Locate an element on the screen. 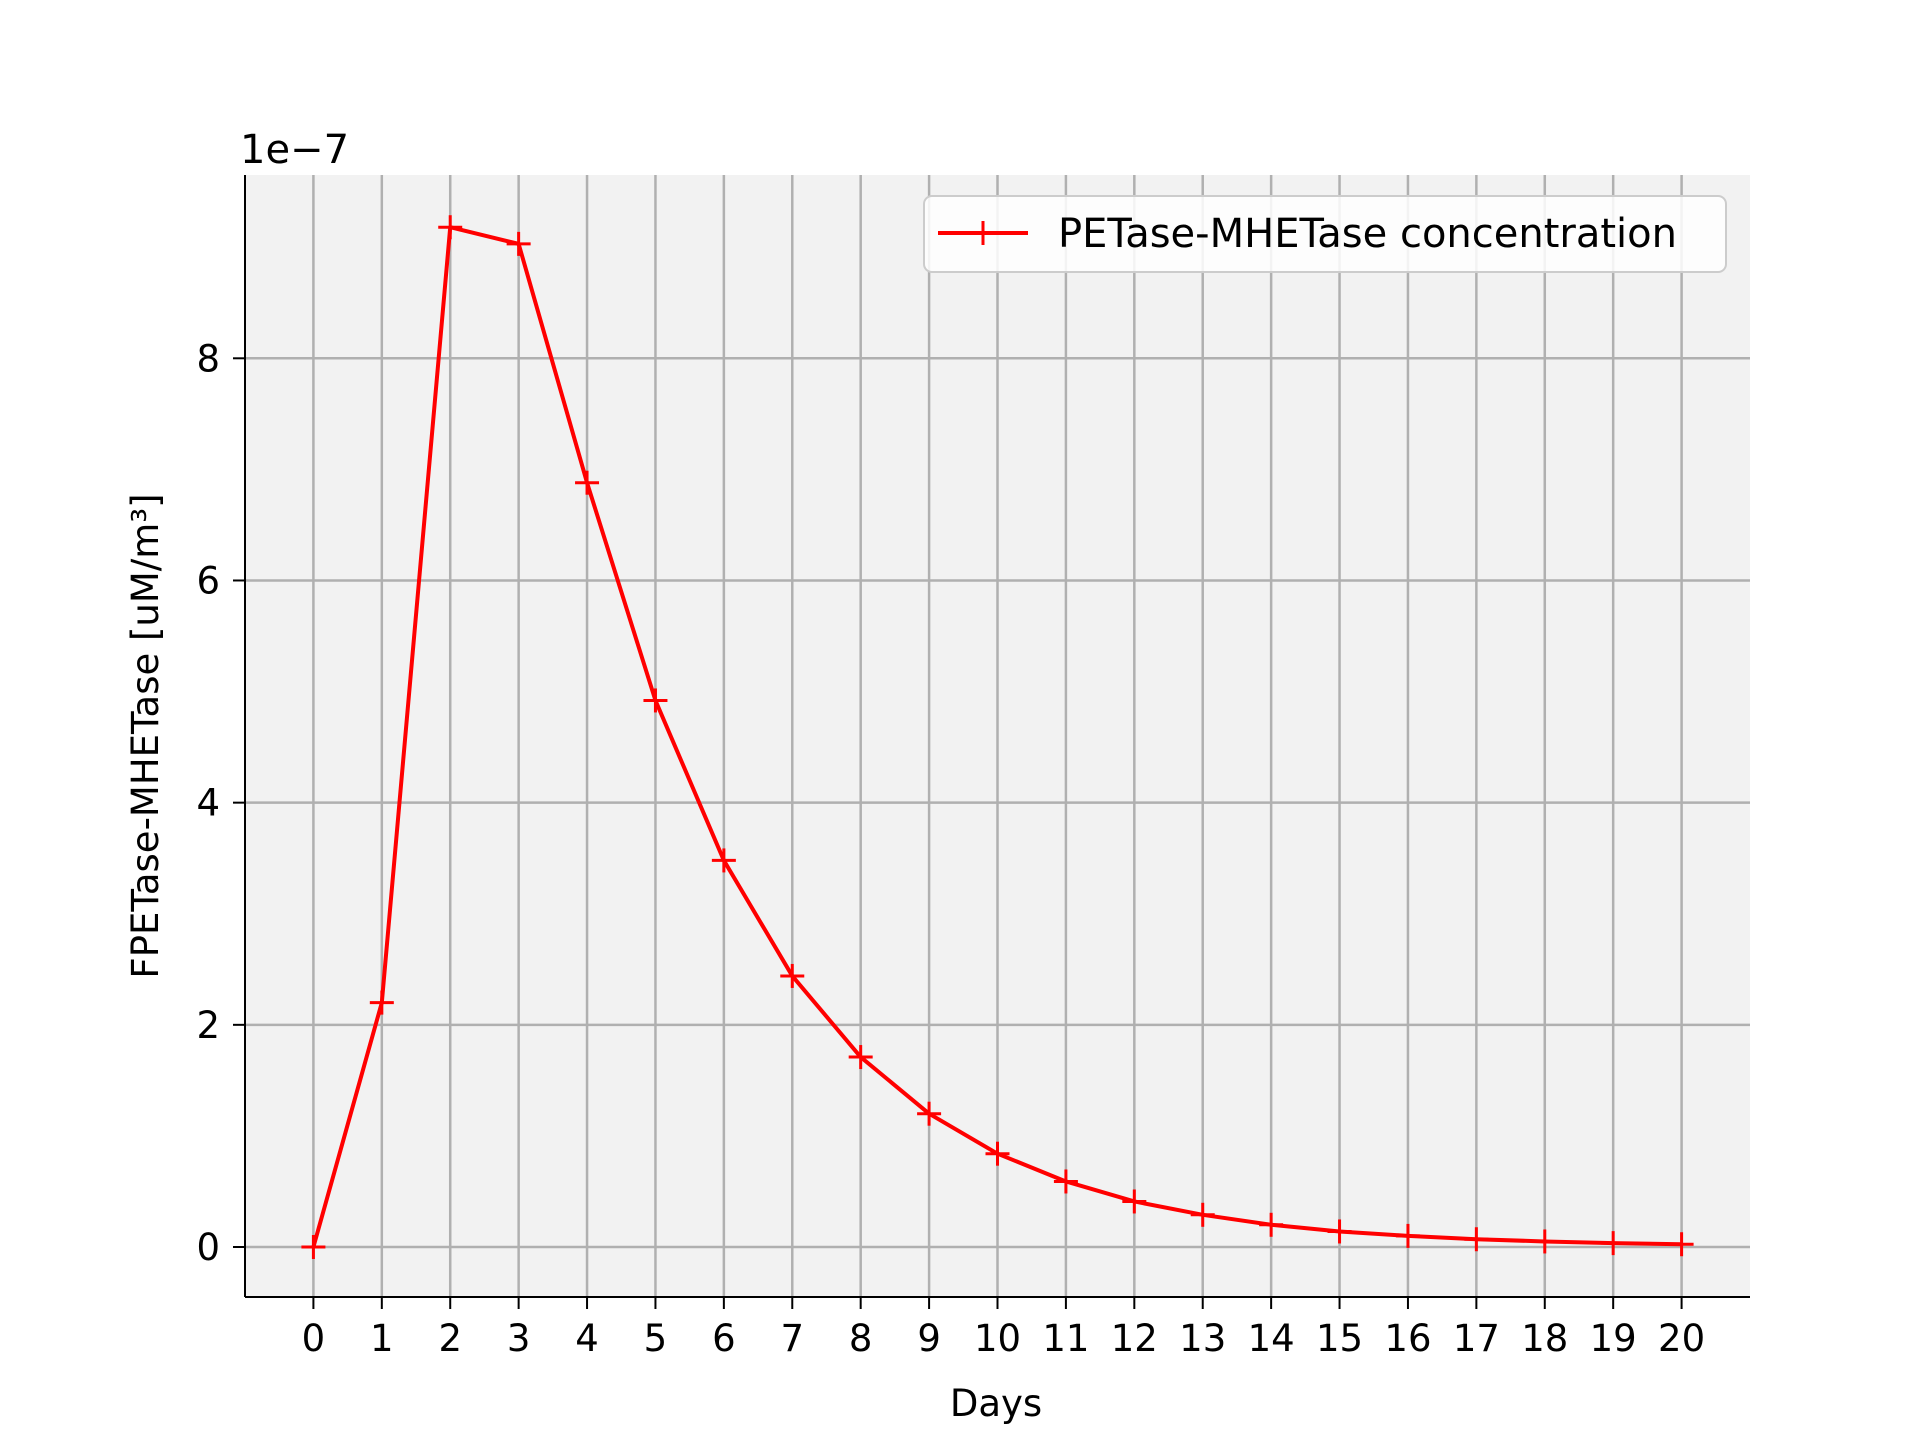  y-exponent-label: 1e−7 is located at coordinates (294, 150).